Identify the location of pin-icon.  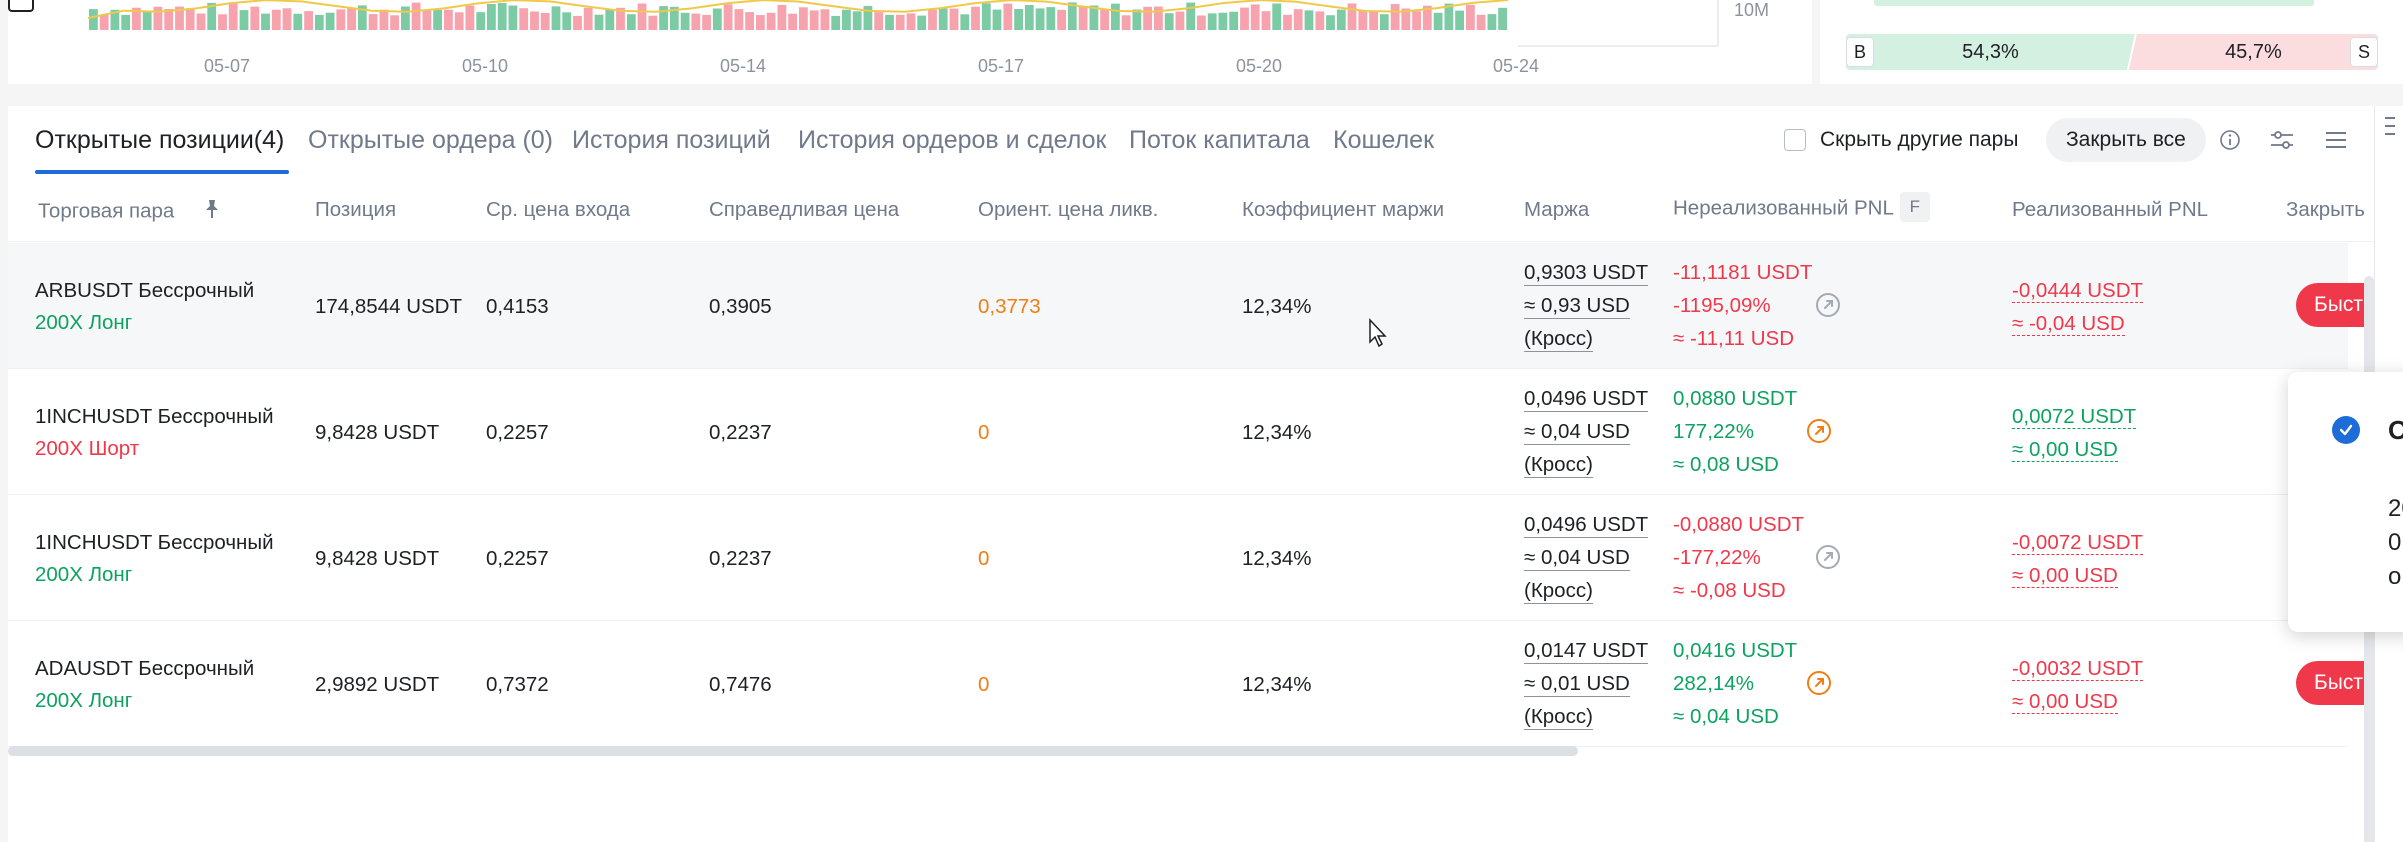
(212, 212).